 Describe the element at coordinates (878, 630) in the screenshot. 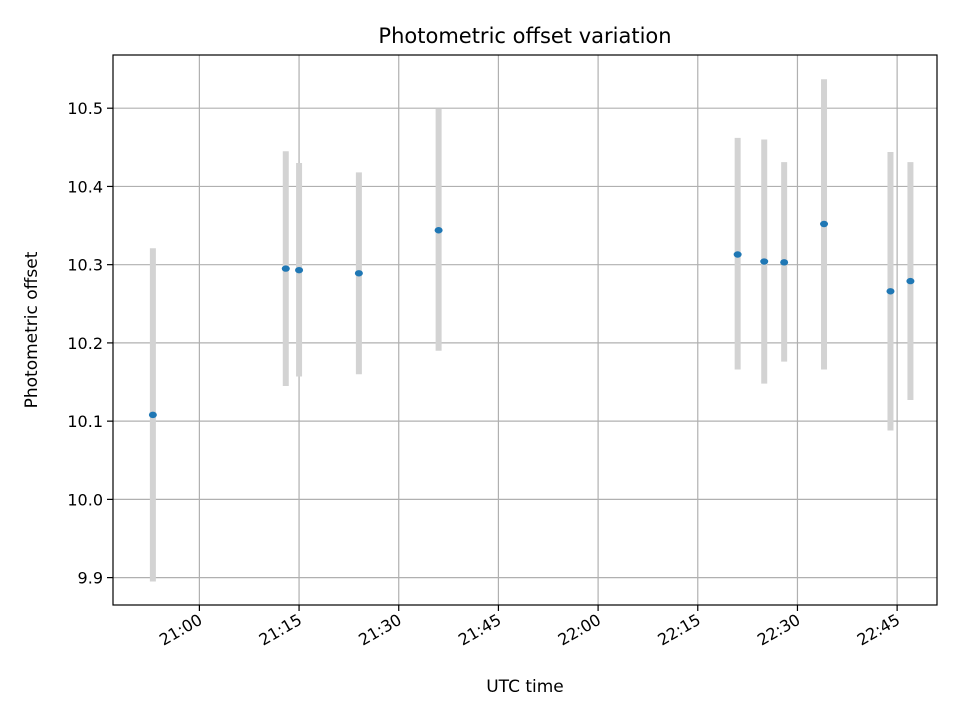

I see `x-tick-label: 22:45` at that location.